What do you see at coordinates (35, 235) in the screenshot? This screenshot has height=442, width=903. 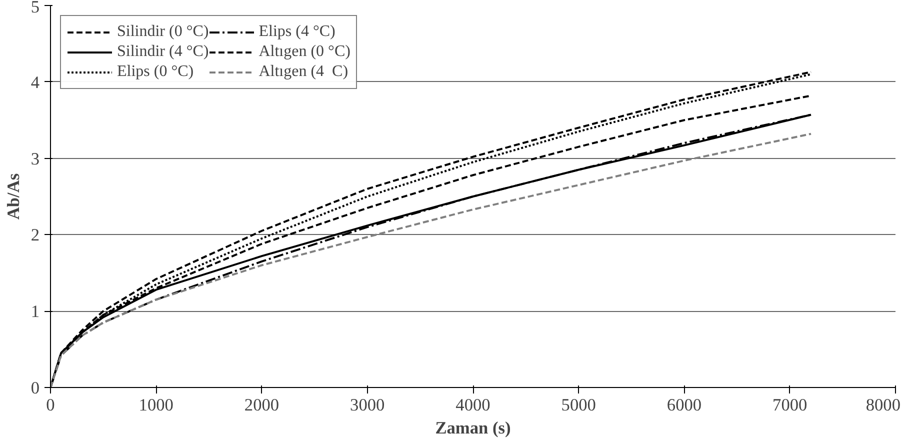 I see `y-tick-label: 2` at bounding box center [35, 235].